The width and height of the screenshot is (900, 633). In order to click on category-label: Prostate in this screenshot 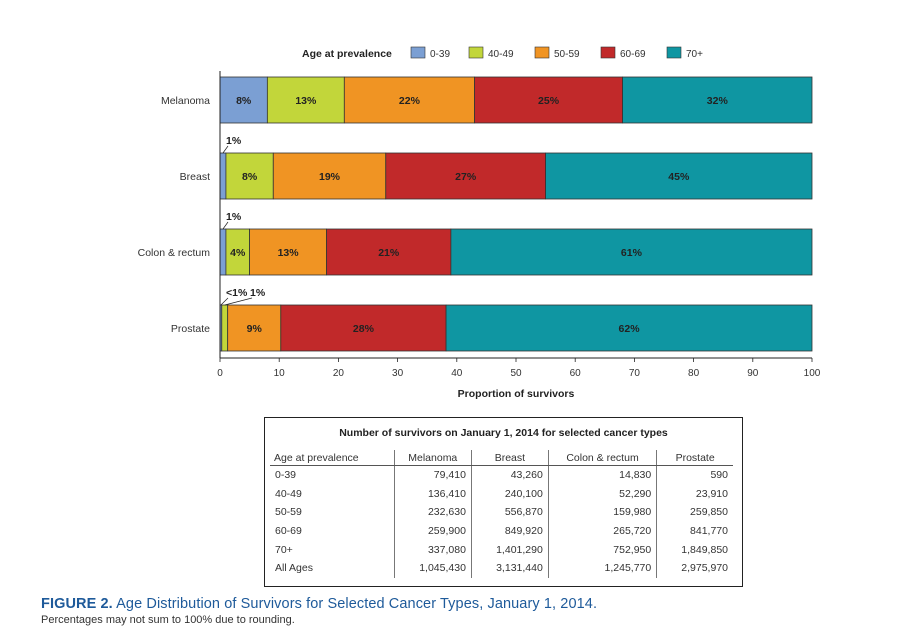, I will do `click(190, 329)`.